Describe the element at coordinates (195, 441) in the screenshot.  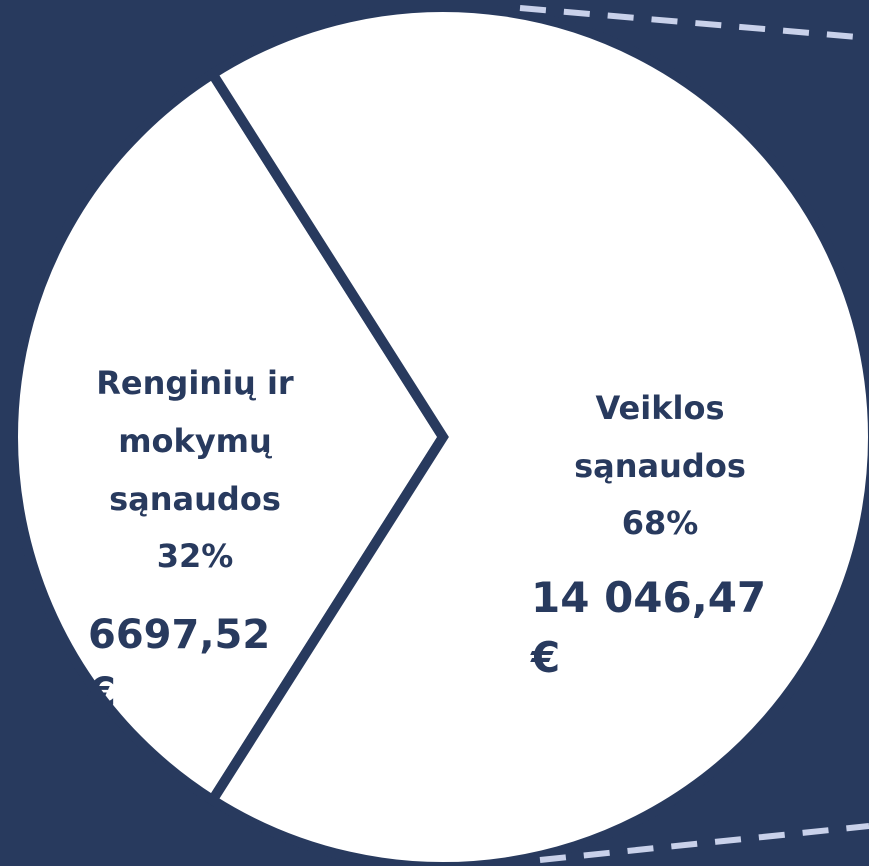
I see `slice-label: Renginių ir mokymų sąnaudos` at that location.